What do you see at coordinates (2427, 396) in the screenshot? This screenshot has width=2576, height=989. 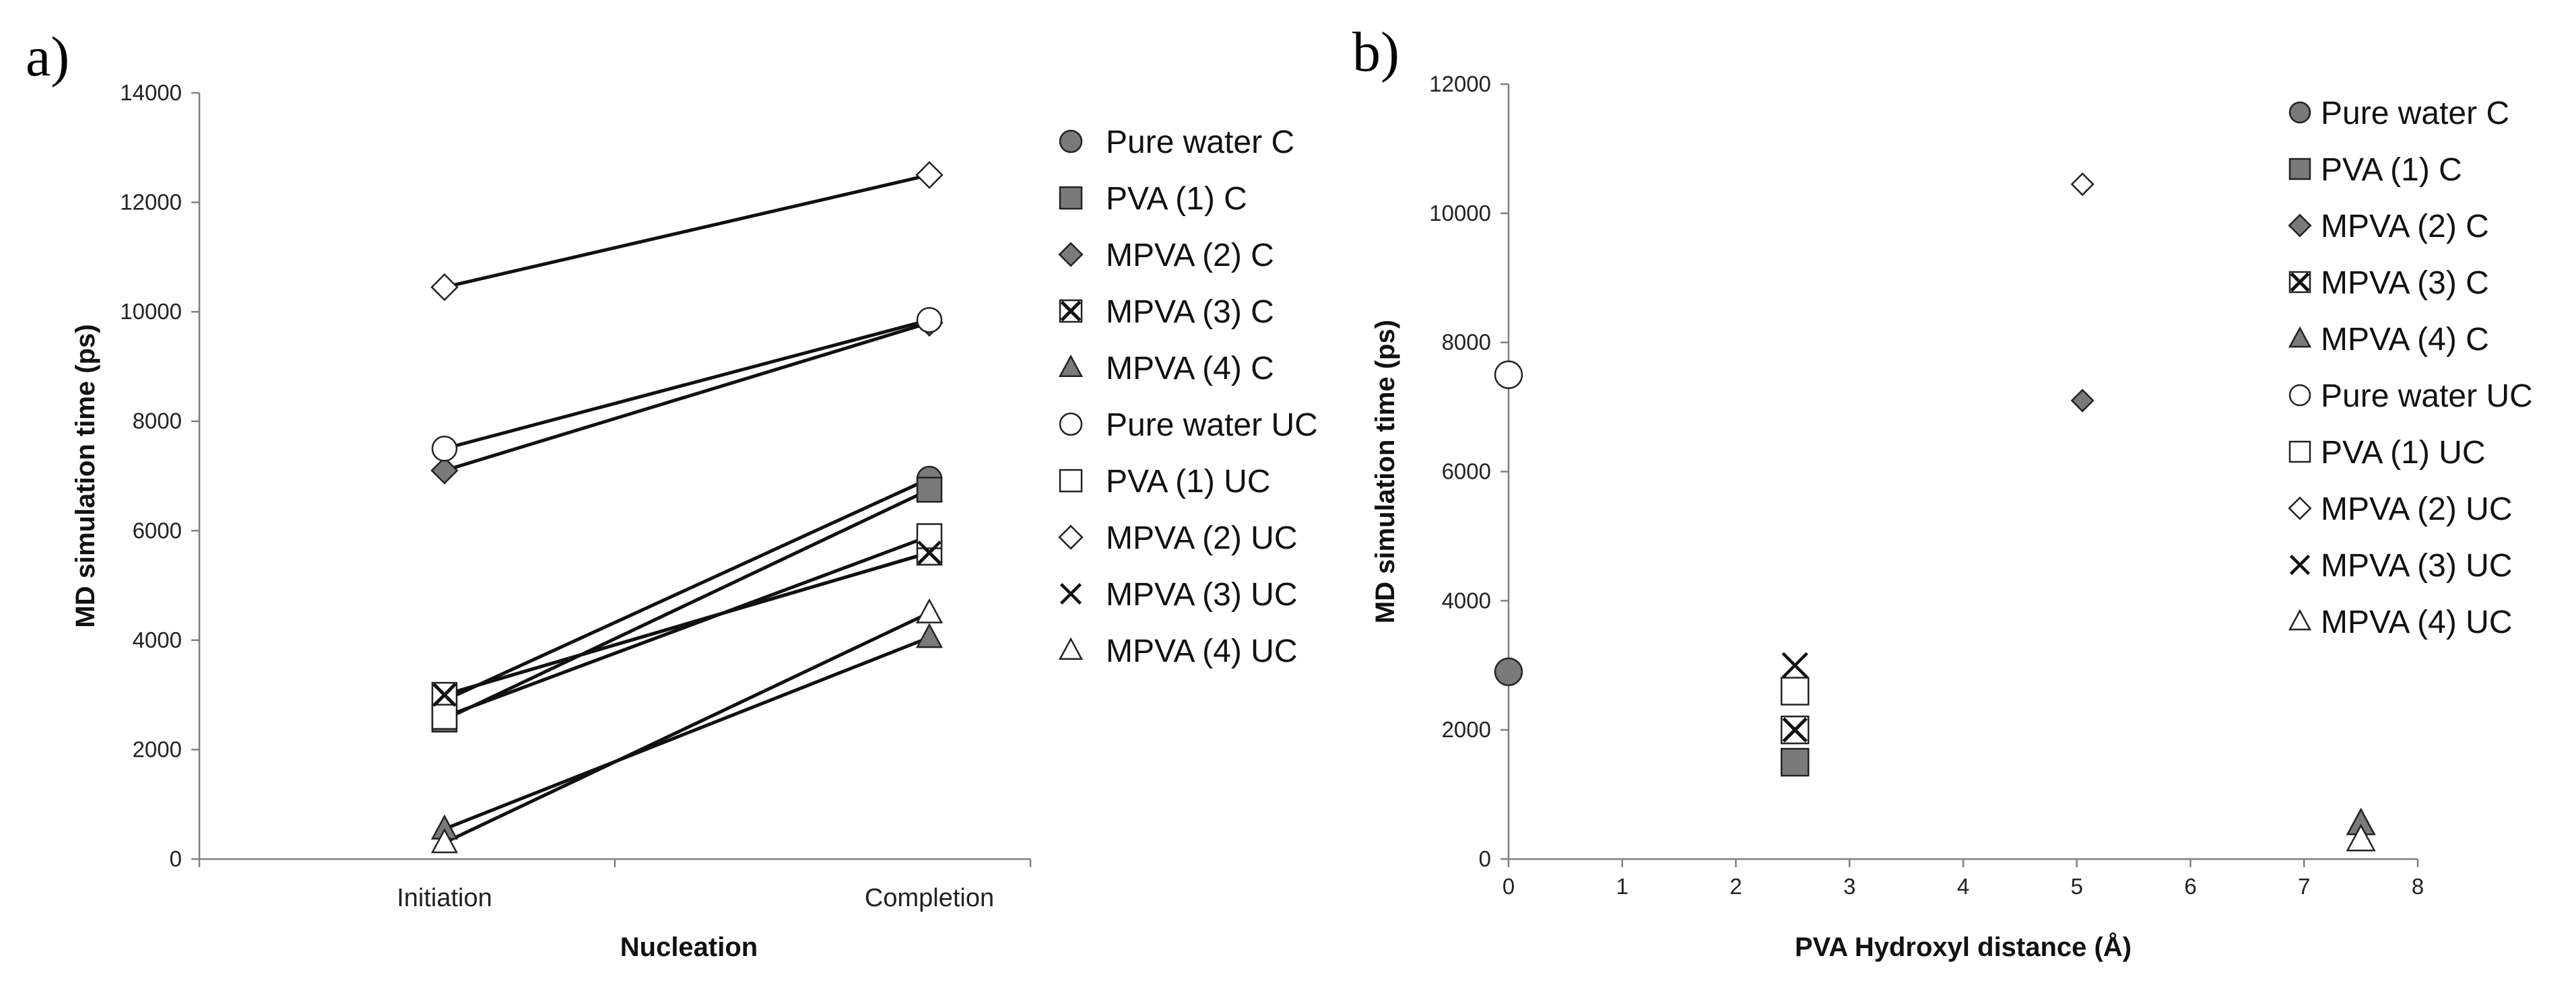 I see `chart-b-legend-label-pure-water-uc: Pure water UC` at bounding box center [2427, 396].